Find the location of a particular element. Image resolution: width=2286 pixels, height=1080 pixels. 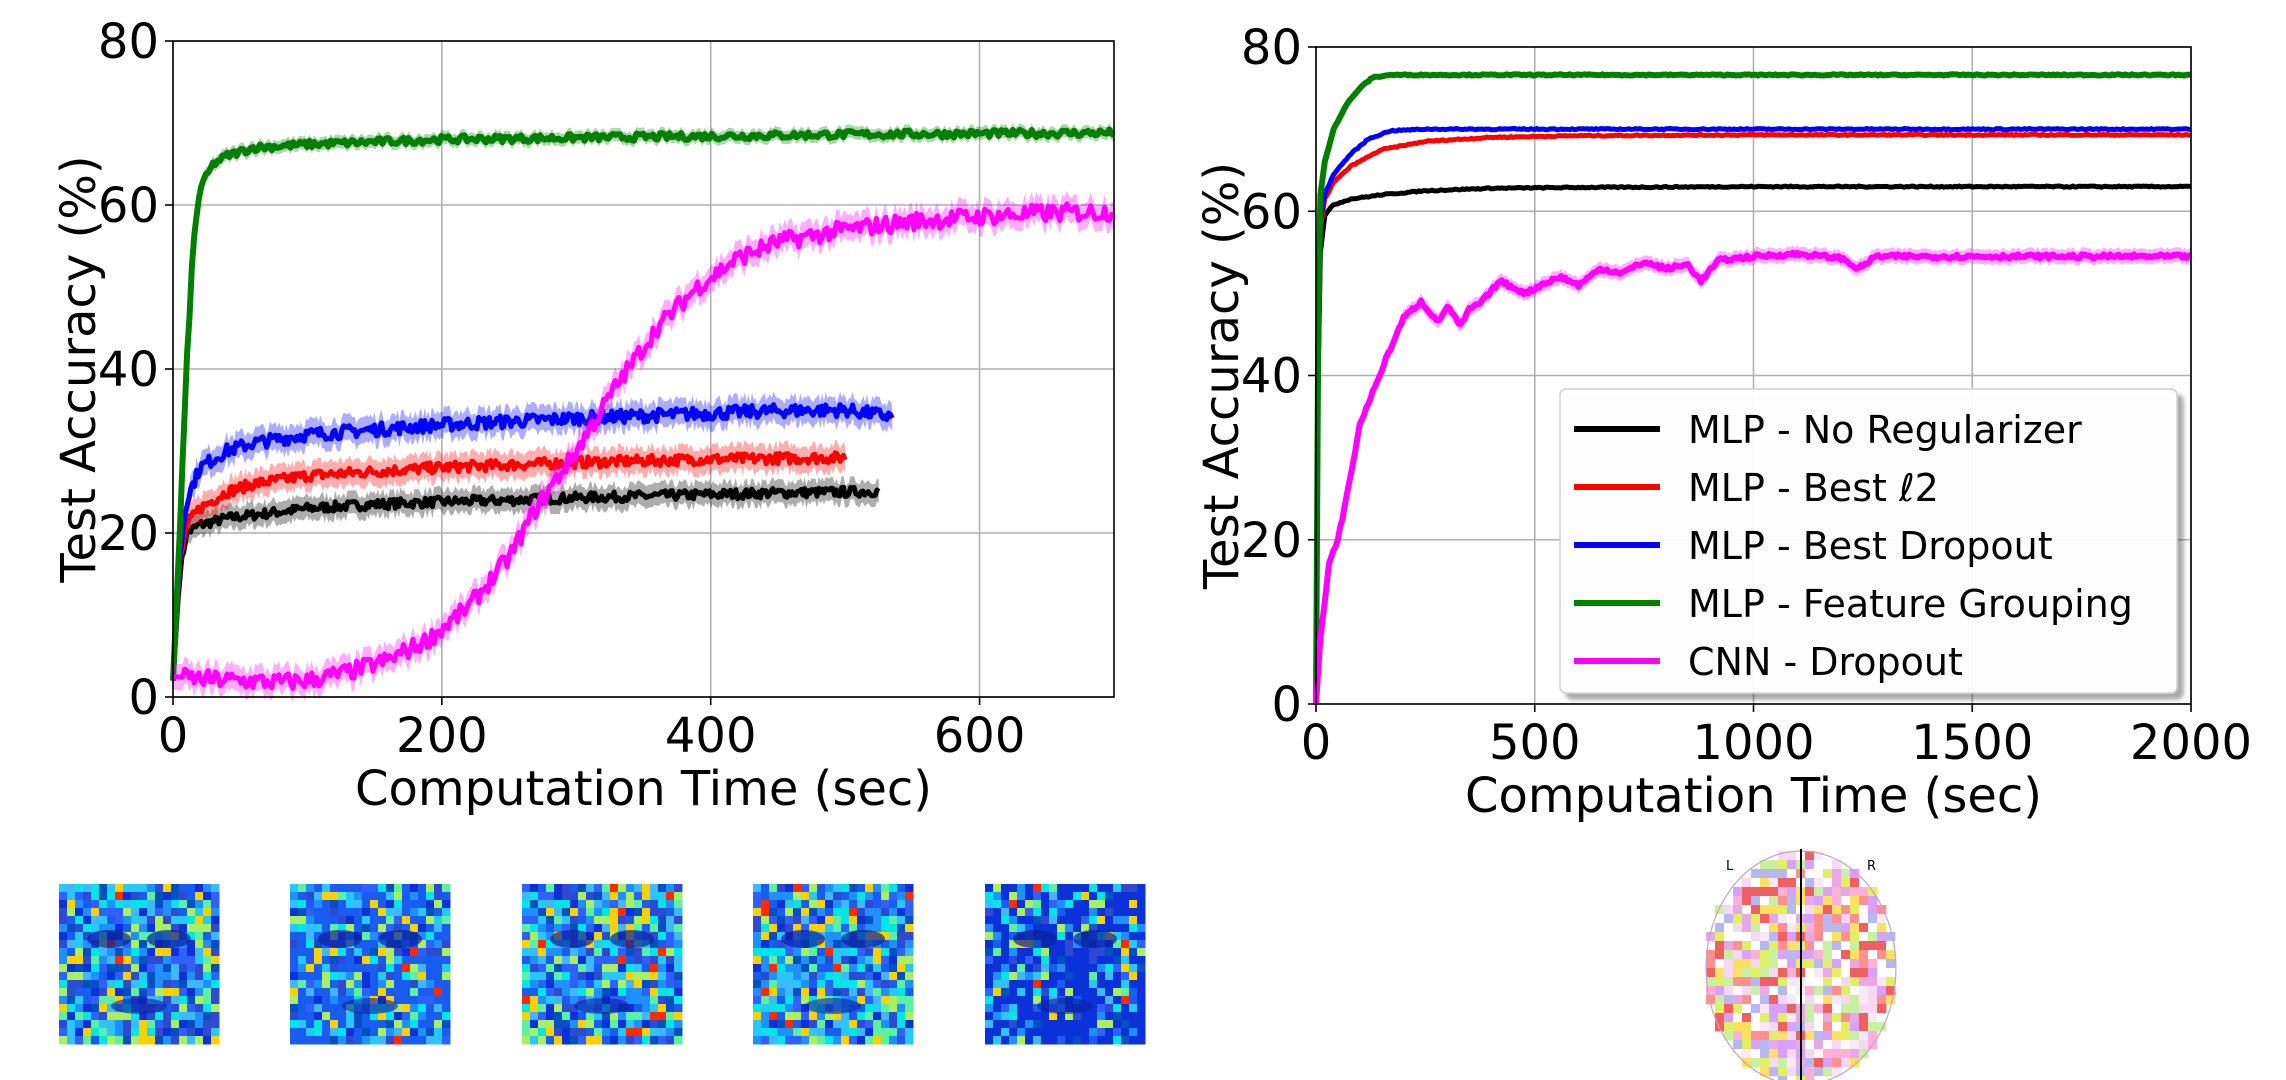

x-tick-label: 0 is located at coordinates (1316, 743).